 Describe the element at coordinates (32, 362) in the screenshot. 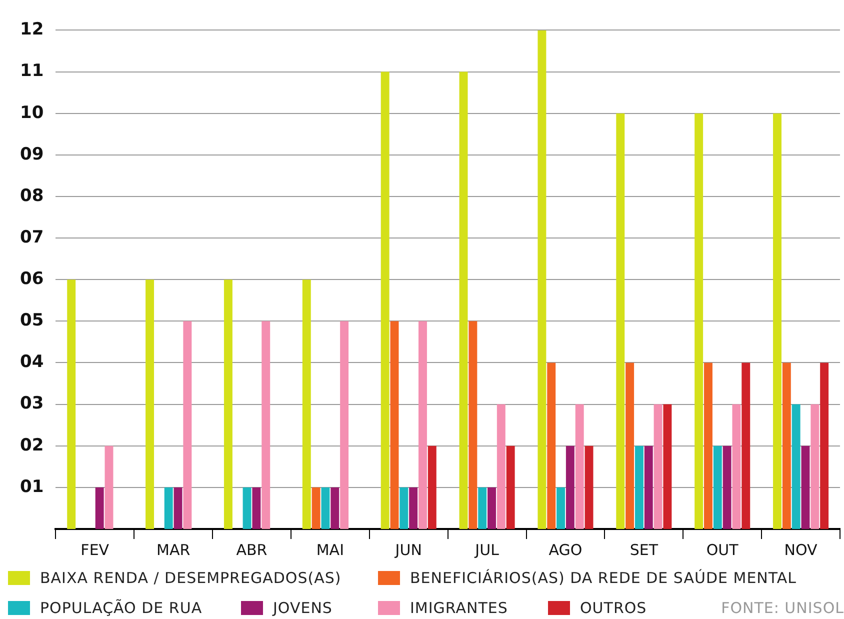

I see `y-tick-label: 04` at that location.